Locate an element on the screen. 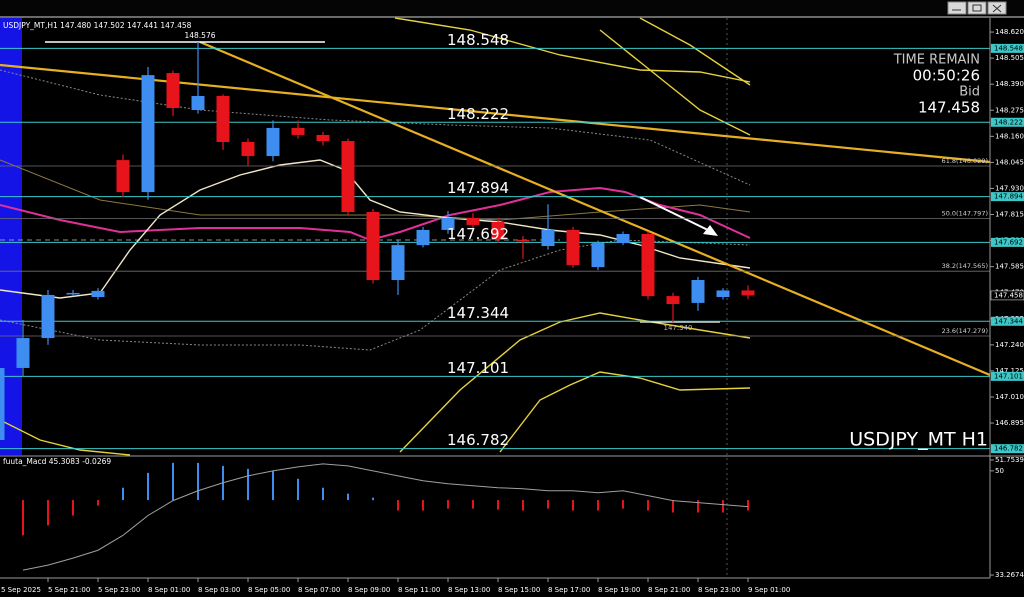  time-remain-label: TIME REMAIN is located at coordinates (936, 60).